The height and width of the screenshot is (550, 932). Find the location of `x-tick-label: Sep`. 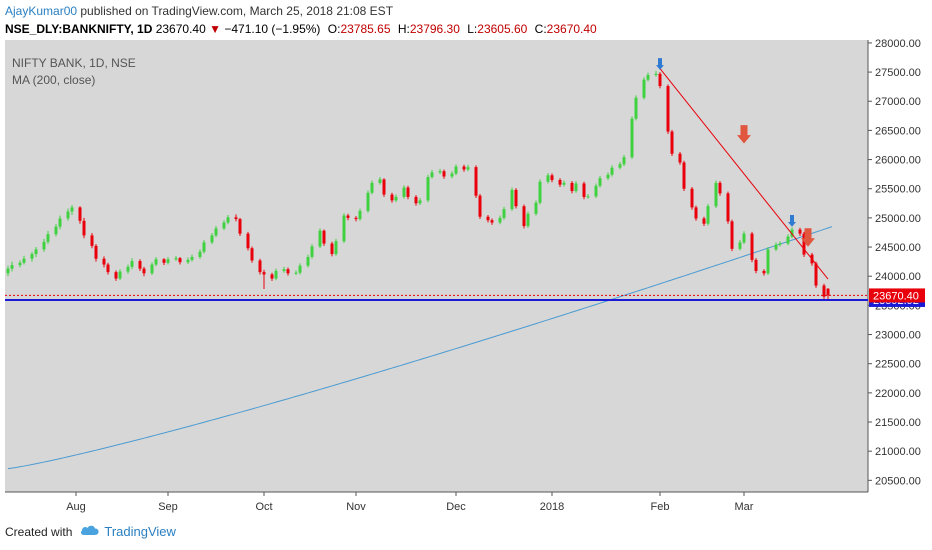

x-tick-label: Sep is located at coordinates (168, 507).